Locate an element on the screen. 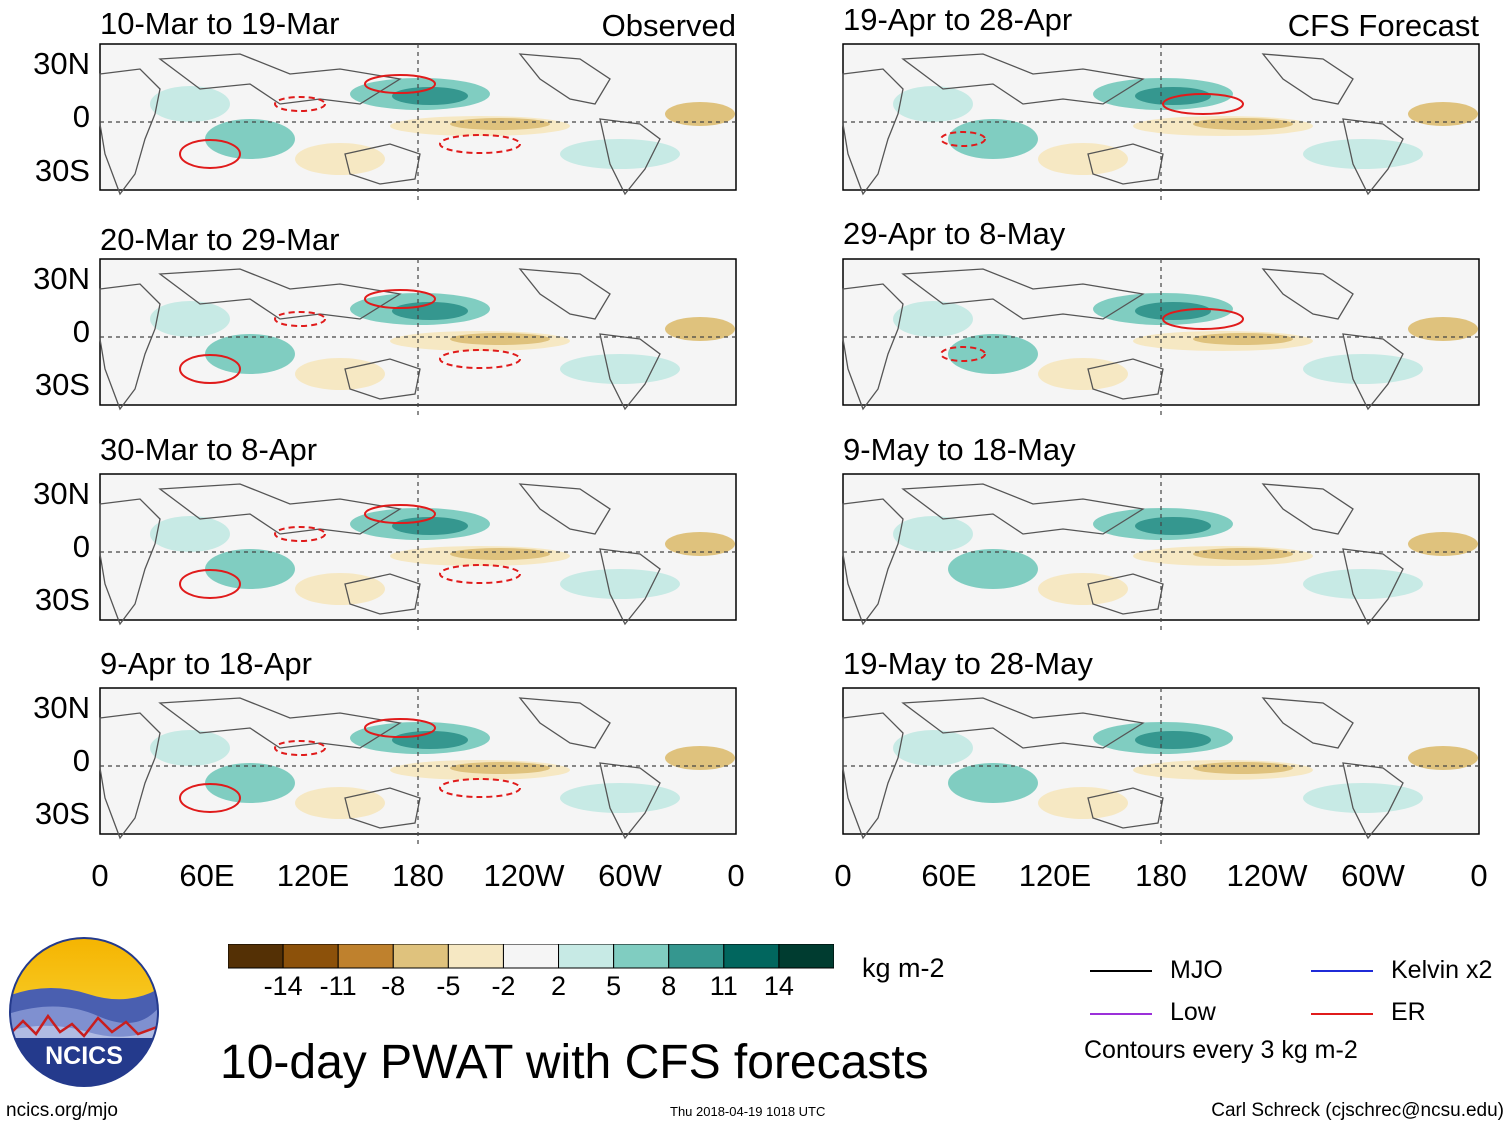 The image size is (1510, 1127). legend-line-kelvin is located at coordinates (1342, 971).